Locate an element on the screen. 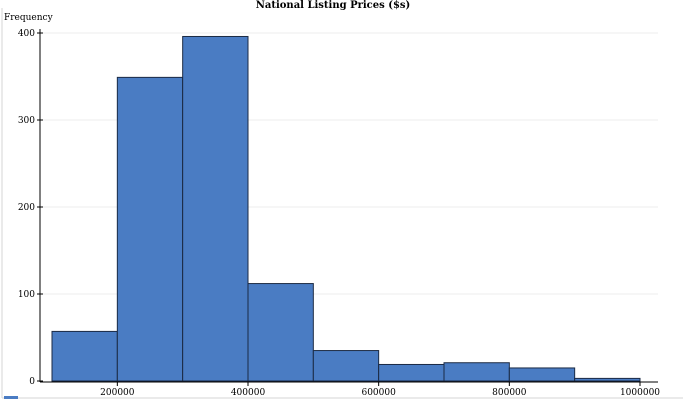 This screenshot has height=402, width=685. corner-marker is located at coordinates (11, 397).